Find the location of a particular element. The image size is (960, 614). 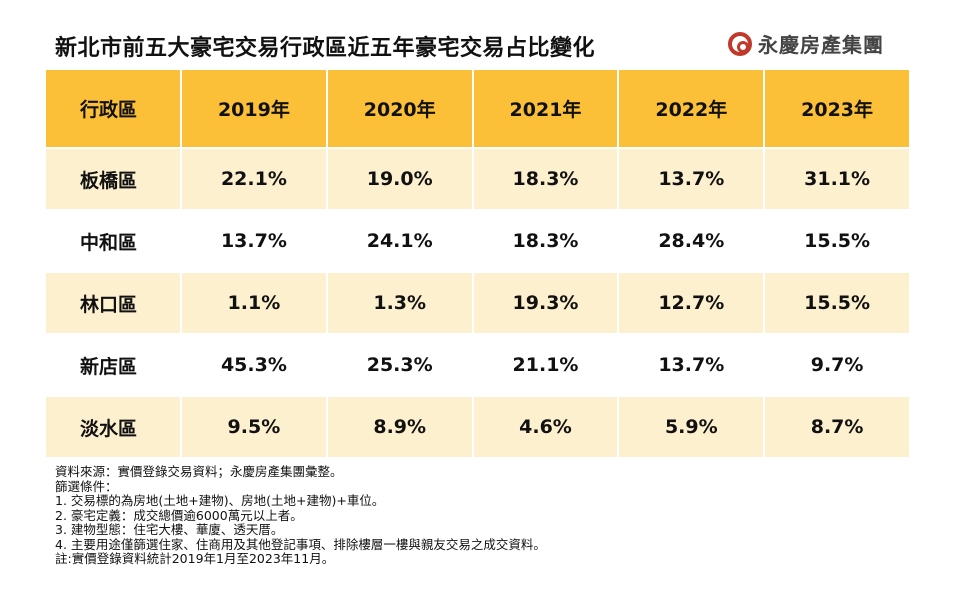

share-cell: 8.9% is located at coordinates (399, 427).